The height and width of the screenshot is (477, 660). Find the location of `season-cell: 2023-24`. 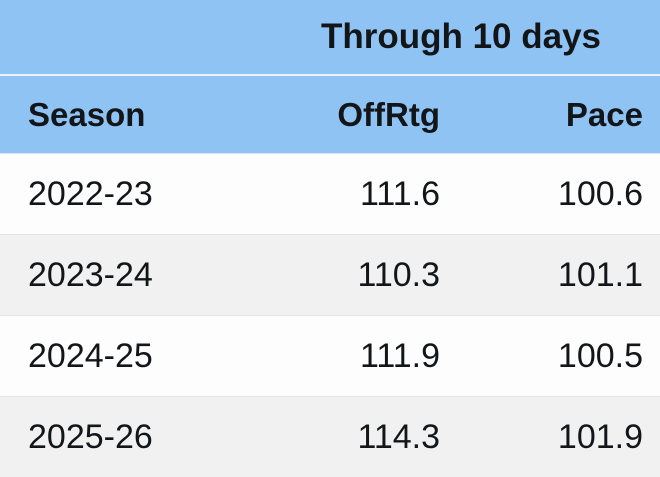

season-cell: 2023-24 is located at coordinates (125, 275).